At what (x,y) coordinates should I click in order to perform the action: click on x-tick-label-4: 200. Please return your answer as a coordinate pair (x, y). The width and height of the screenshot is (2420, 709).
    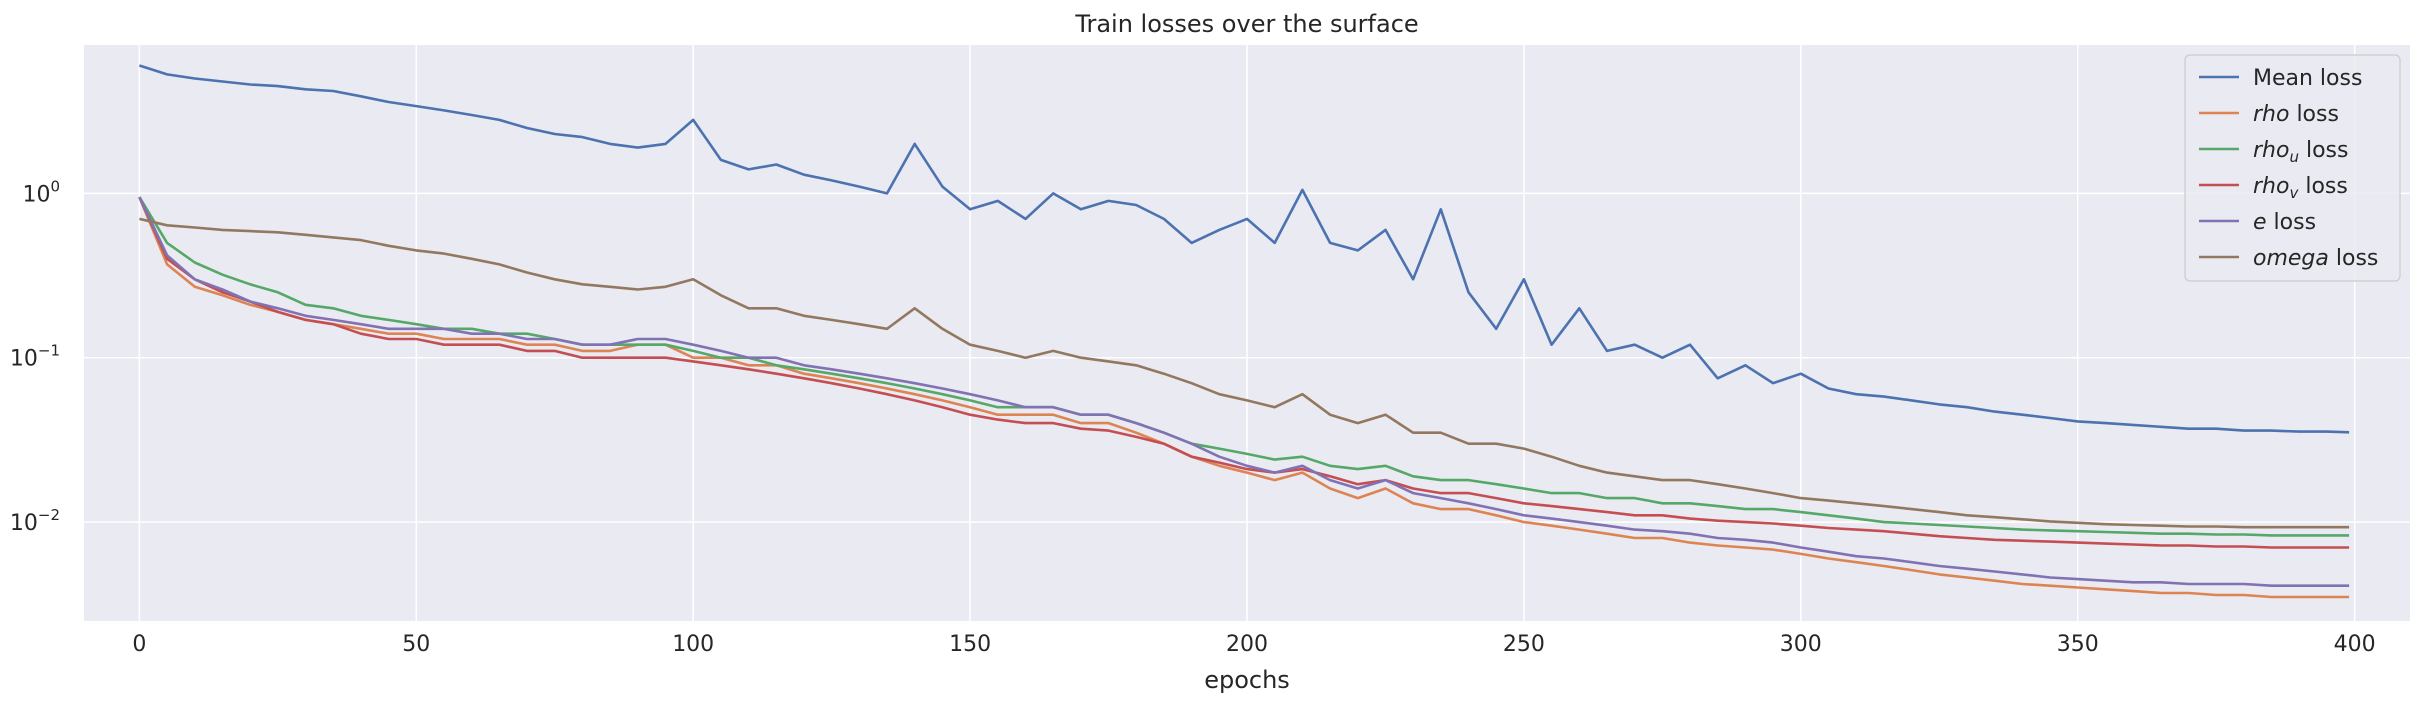
    Looking at the image, I should click on (1247, 644).